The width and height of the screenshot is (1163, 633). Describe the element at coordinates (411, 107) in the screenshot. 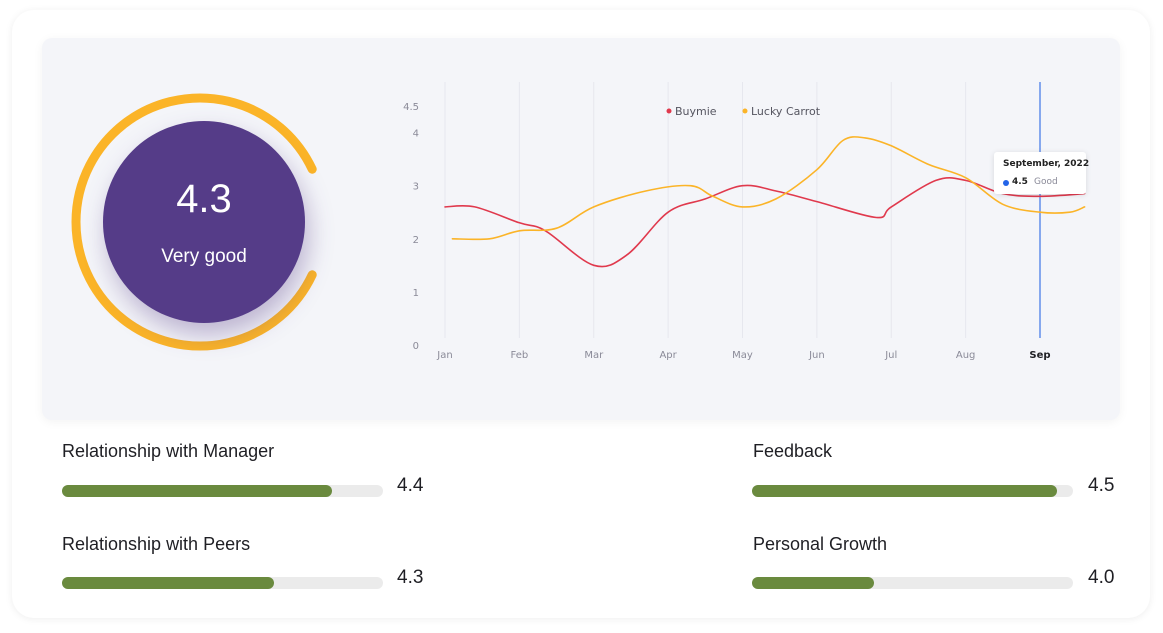

I see `y-tick-label: 4.5` at that location.